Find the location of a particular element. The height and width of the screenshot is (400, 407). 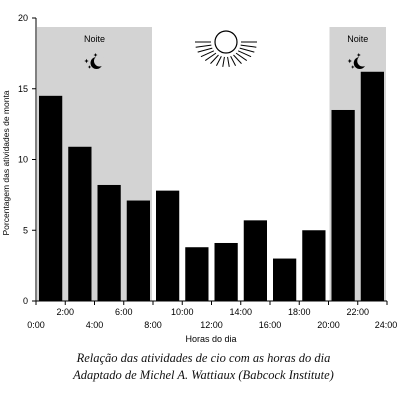

y-axis-label: Porcentagem das atividades de monta is located at coordinates (6, 162).